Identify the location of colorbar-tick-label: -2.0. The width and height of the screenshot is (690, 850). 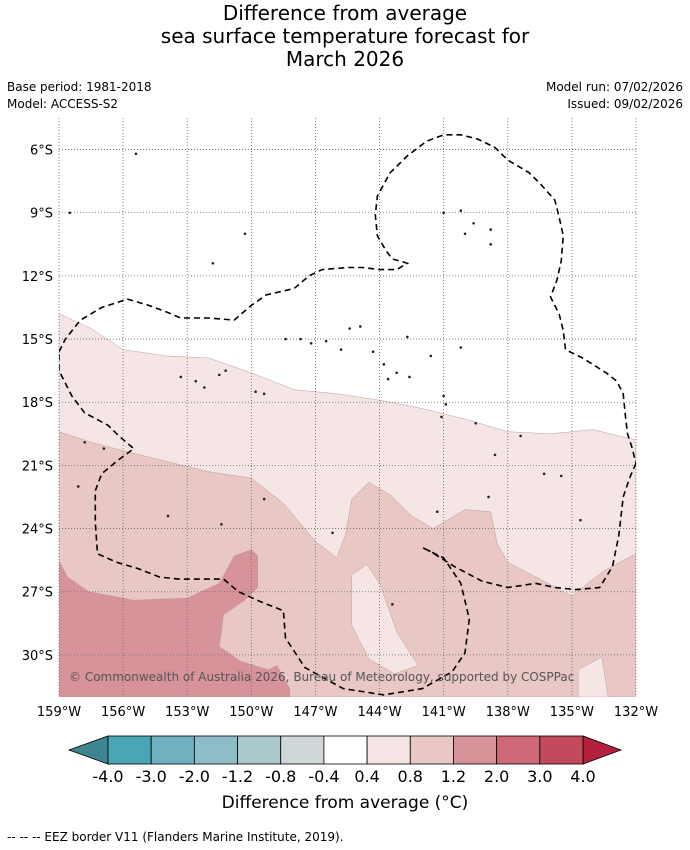
(194, 776).